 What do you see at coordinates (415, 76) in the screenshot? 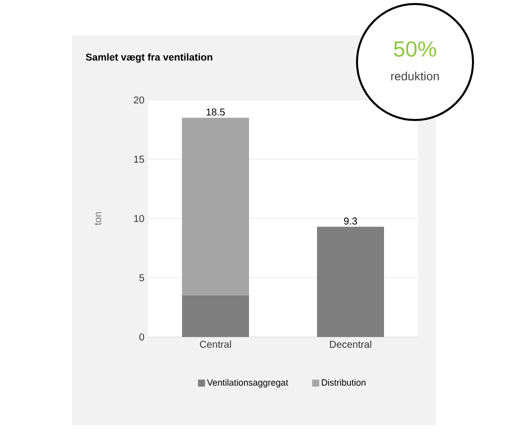
I see `text: reduktion` at bounding box center [415, 76].